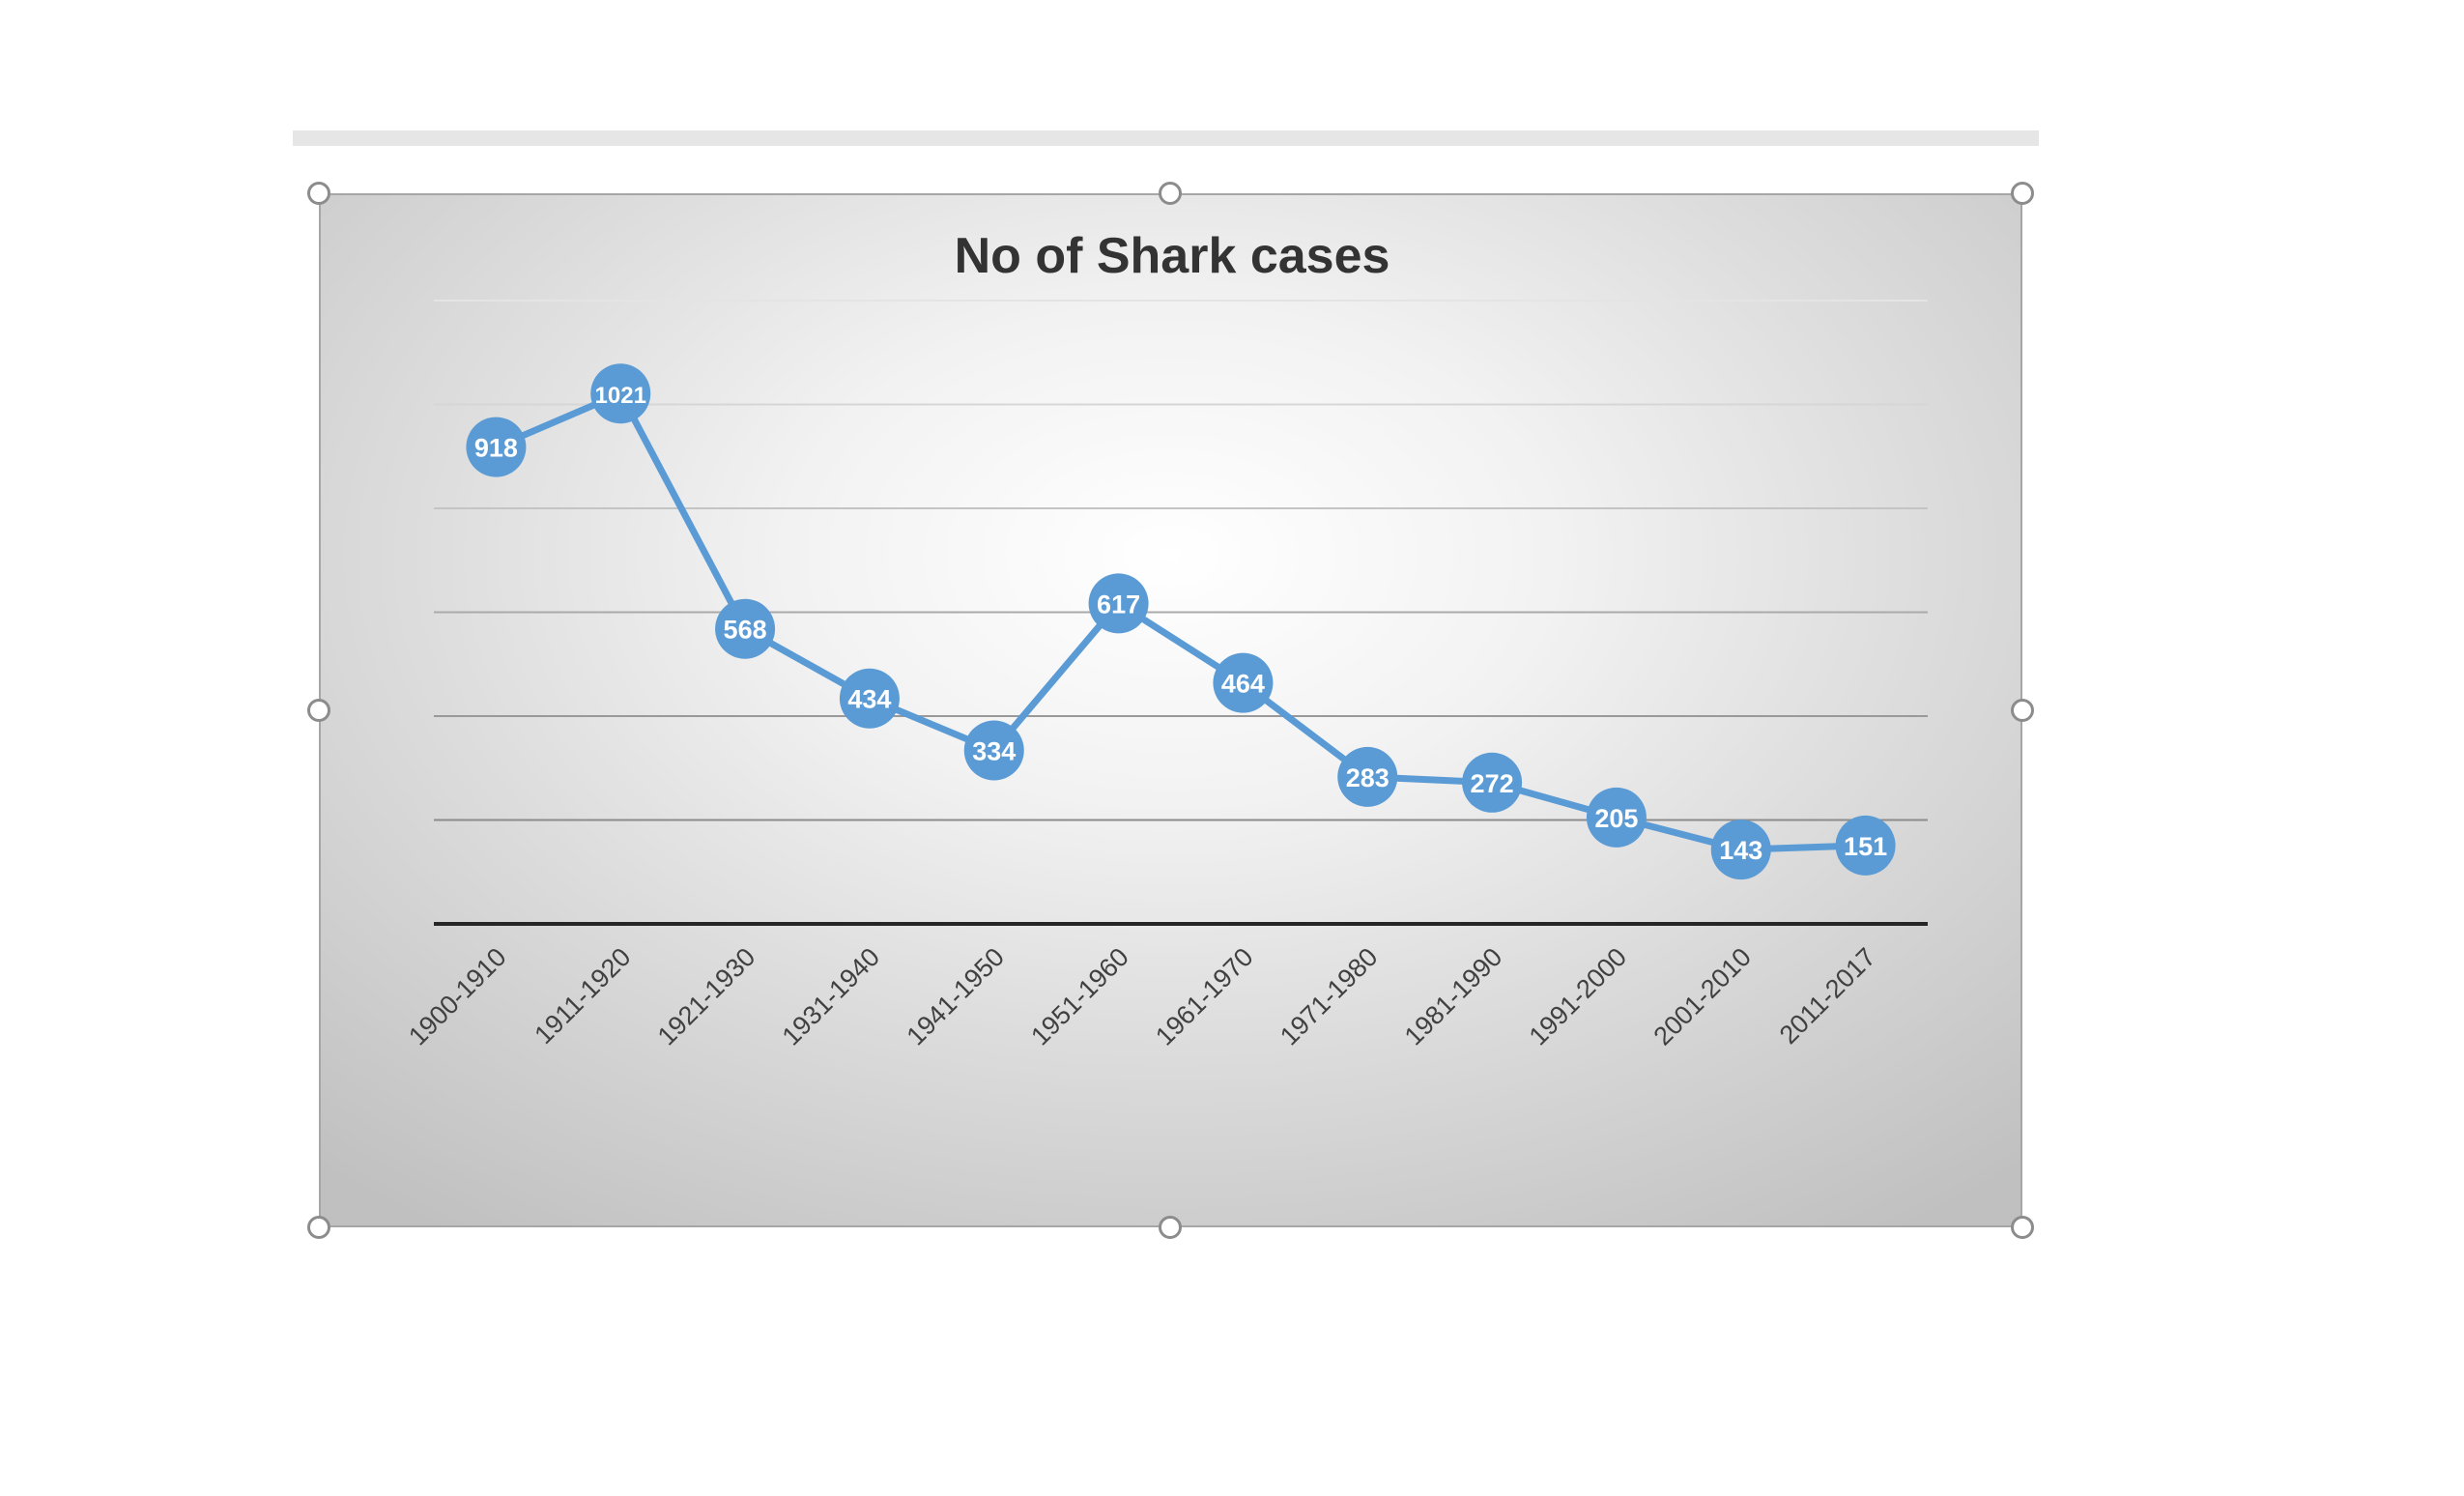  What do you see at coordinates (582, 996) in the screenshot?
I see `x-tick-label: 1911-1920` at bounding box center [582, 996].